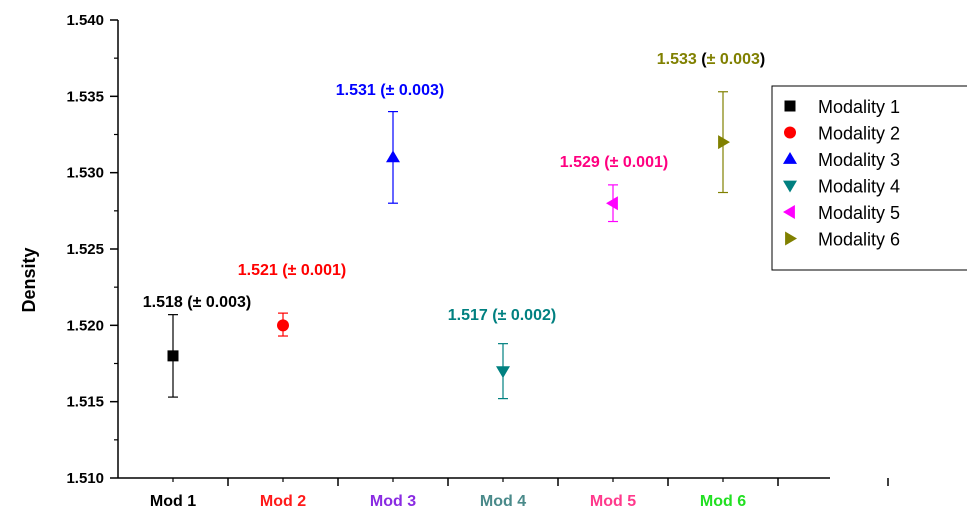 The height and width of the screenshot is (511, 967). I want to click on annotation-value: 1.517, so click(468, 315).